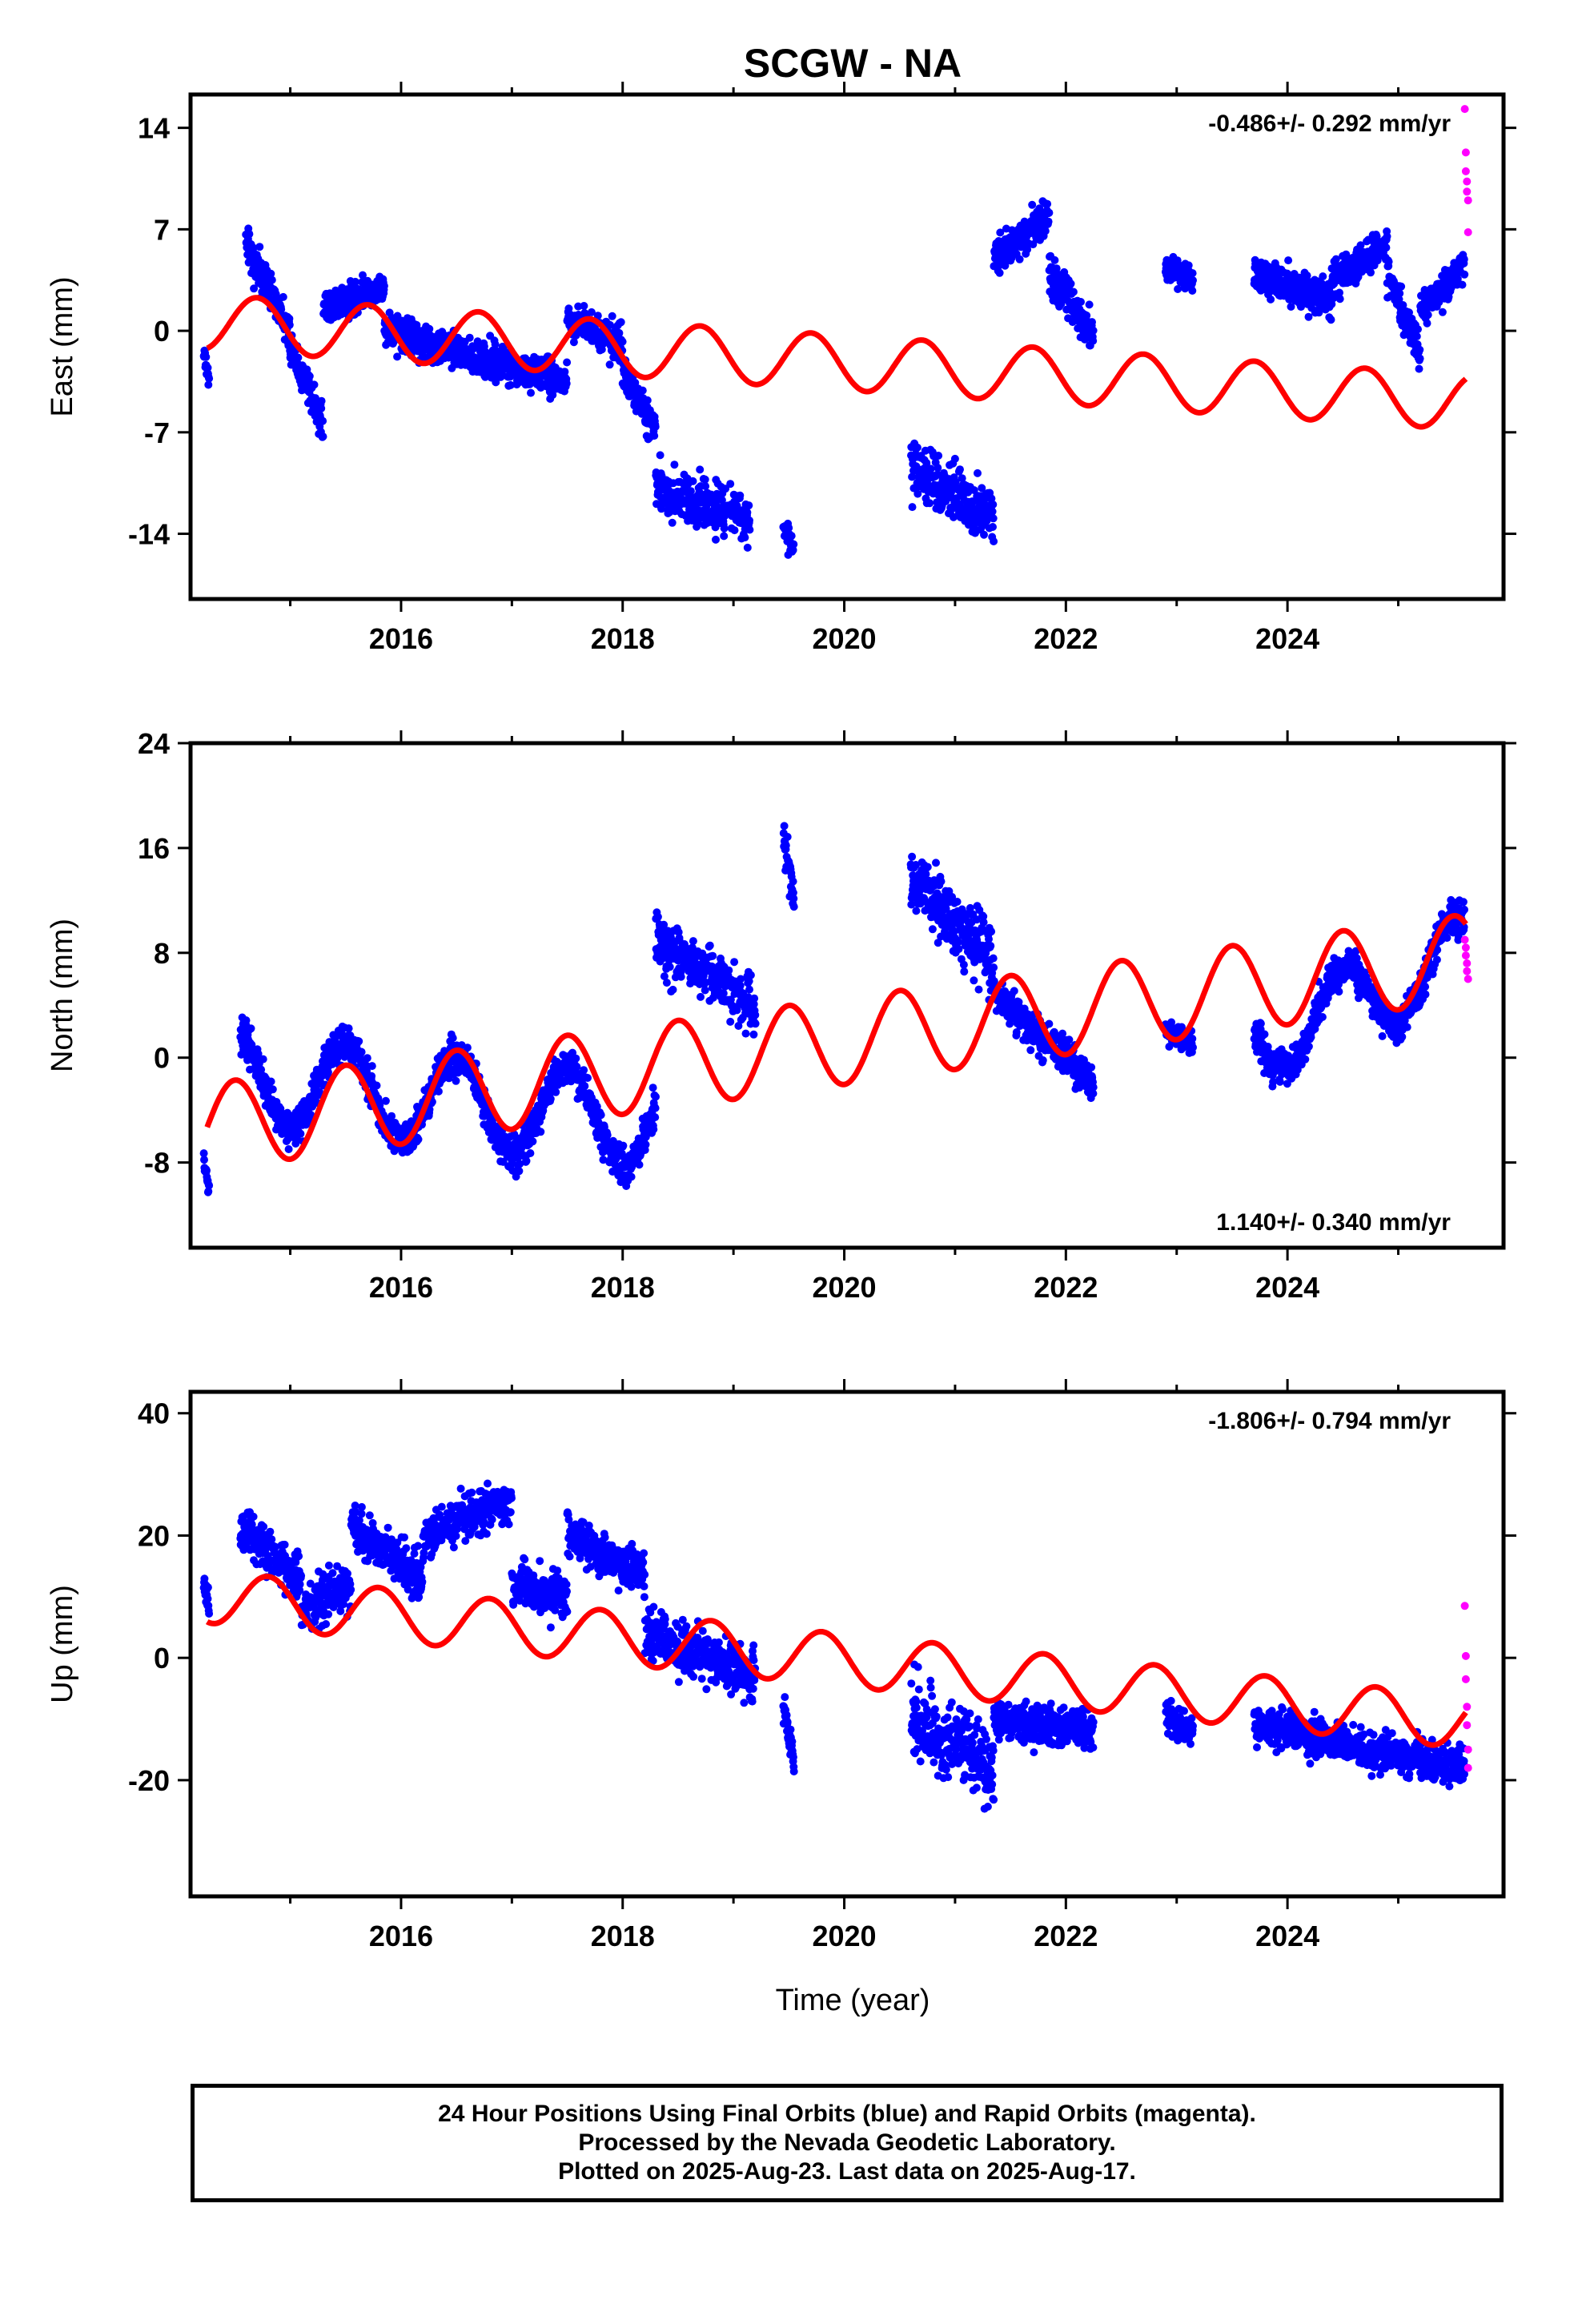 The height and width of the screenshot is (2324, 1582). I want to click on figure-title: SCGW - NA, so click(853, 63).